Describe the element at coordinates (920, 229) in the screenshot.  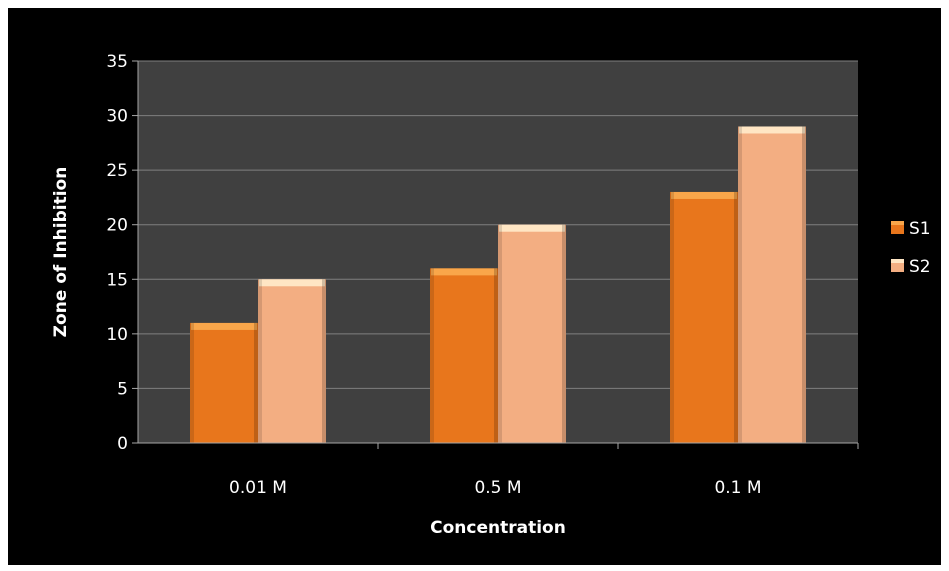
I see `legend-label-s1: S1` at that location.